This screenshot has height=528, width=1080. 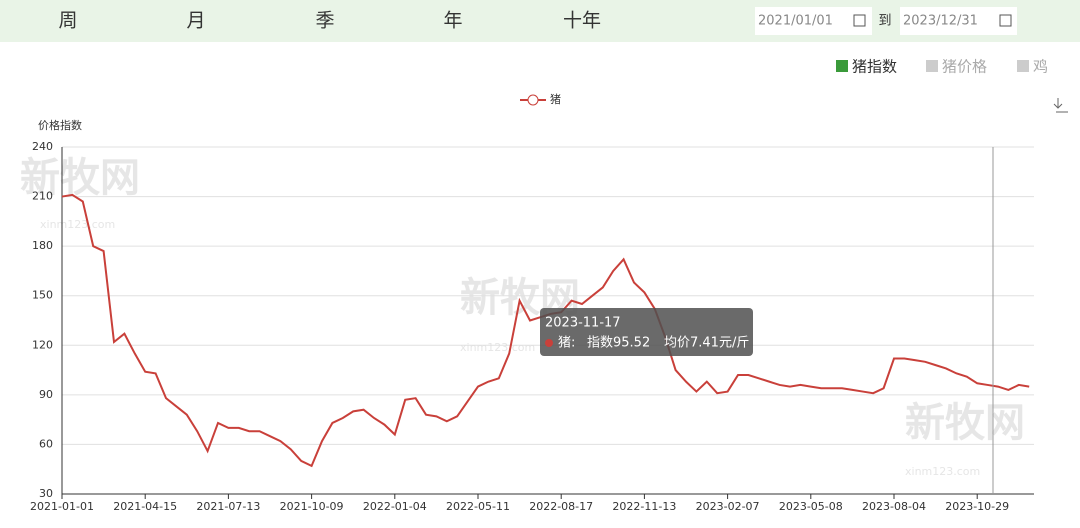 I want to click on tooltip-price: 均价7.41元/斤, so click(x=706, y=343).